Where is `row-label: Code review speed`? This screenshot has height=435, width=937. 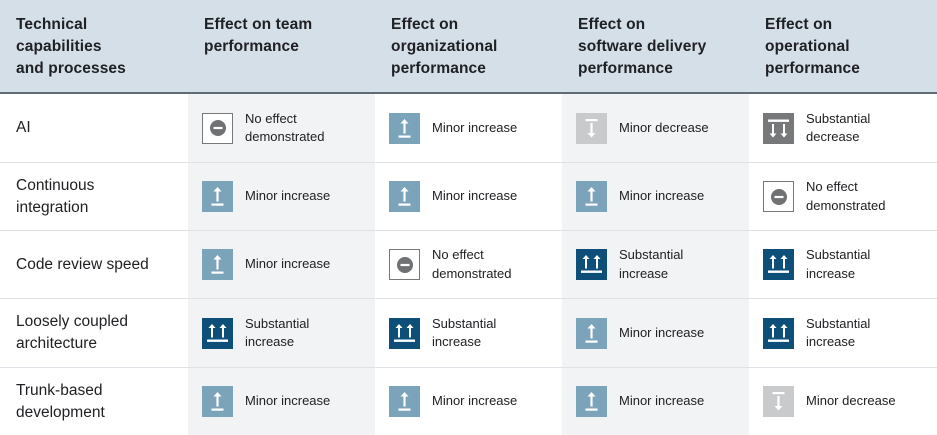
row-label: Code review speed is located at coordinates (94, 265).